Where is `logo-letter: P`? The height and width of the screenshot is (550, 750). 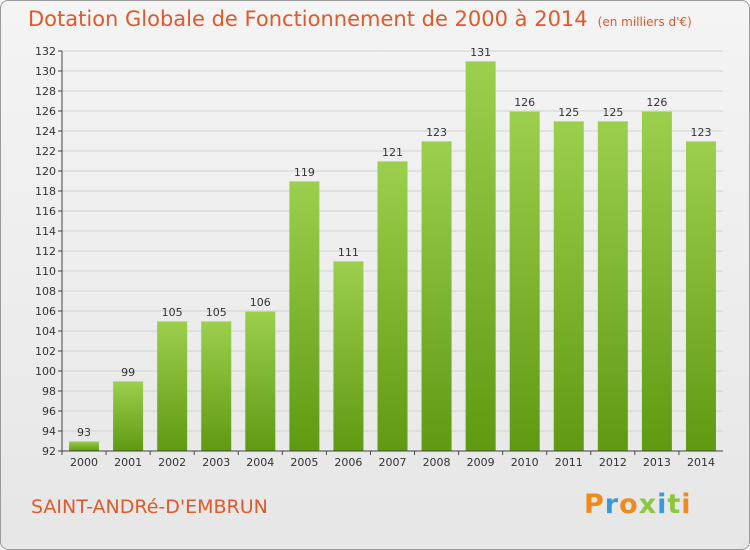
logo-letter: P is located at coordinates (594, 504).